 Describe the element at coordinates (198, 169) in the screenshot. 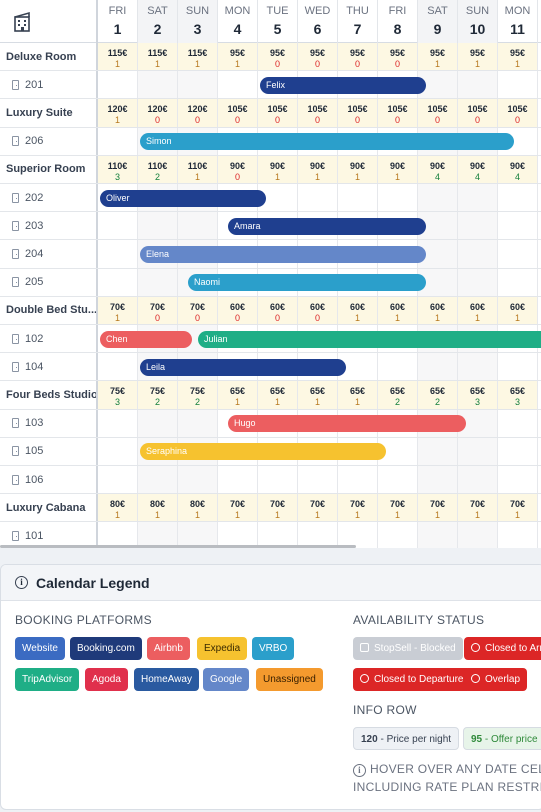

I see `price-cell: 110€ 1` at that location.